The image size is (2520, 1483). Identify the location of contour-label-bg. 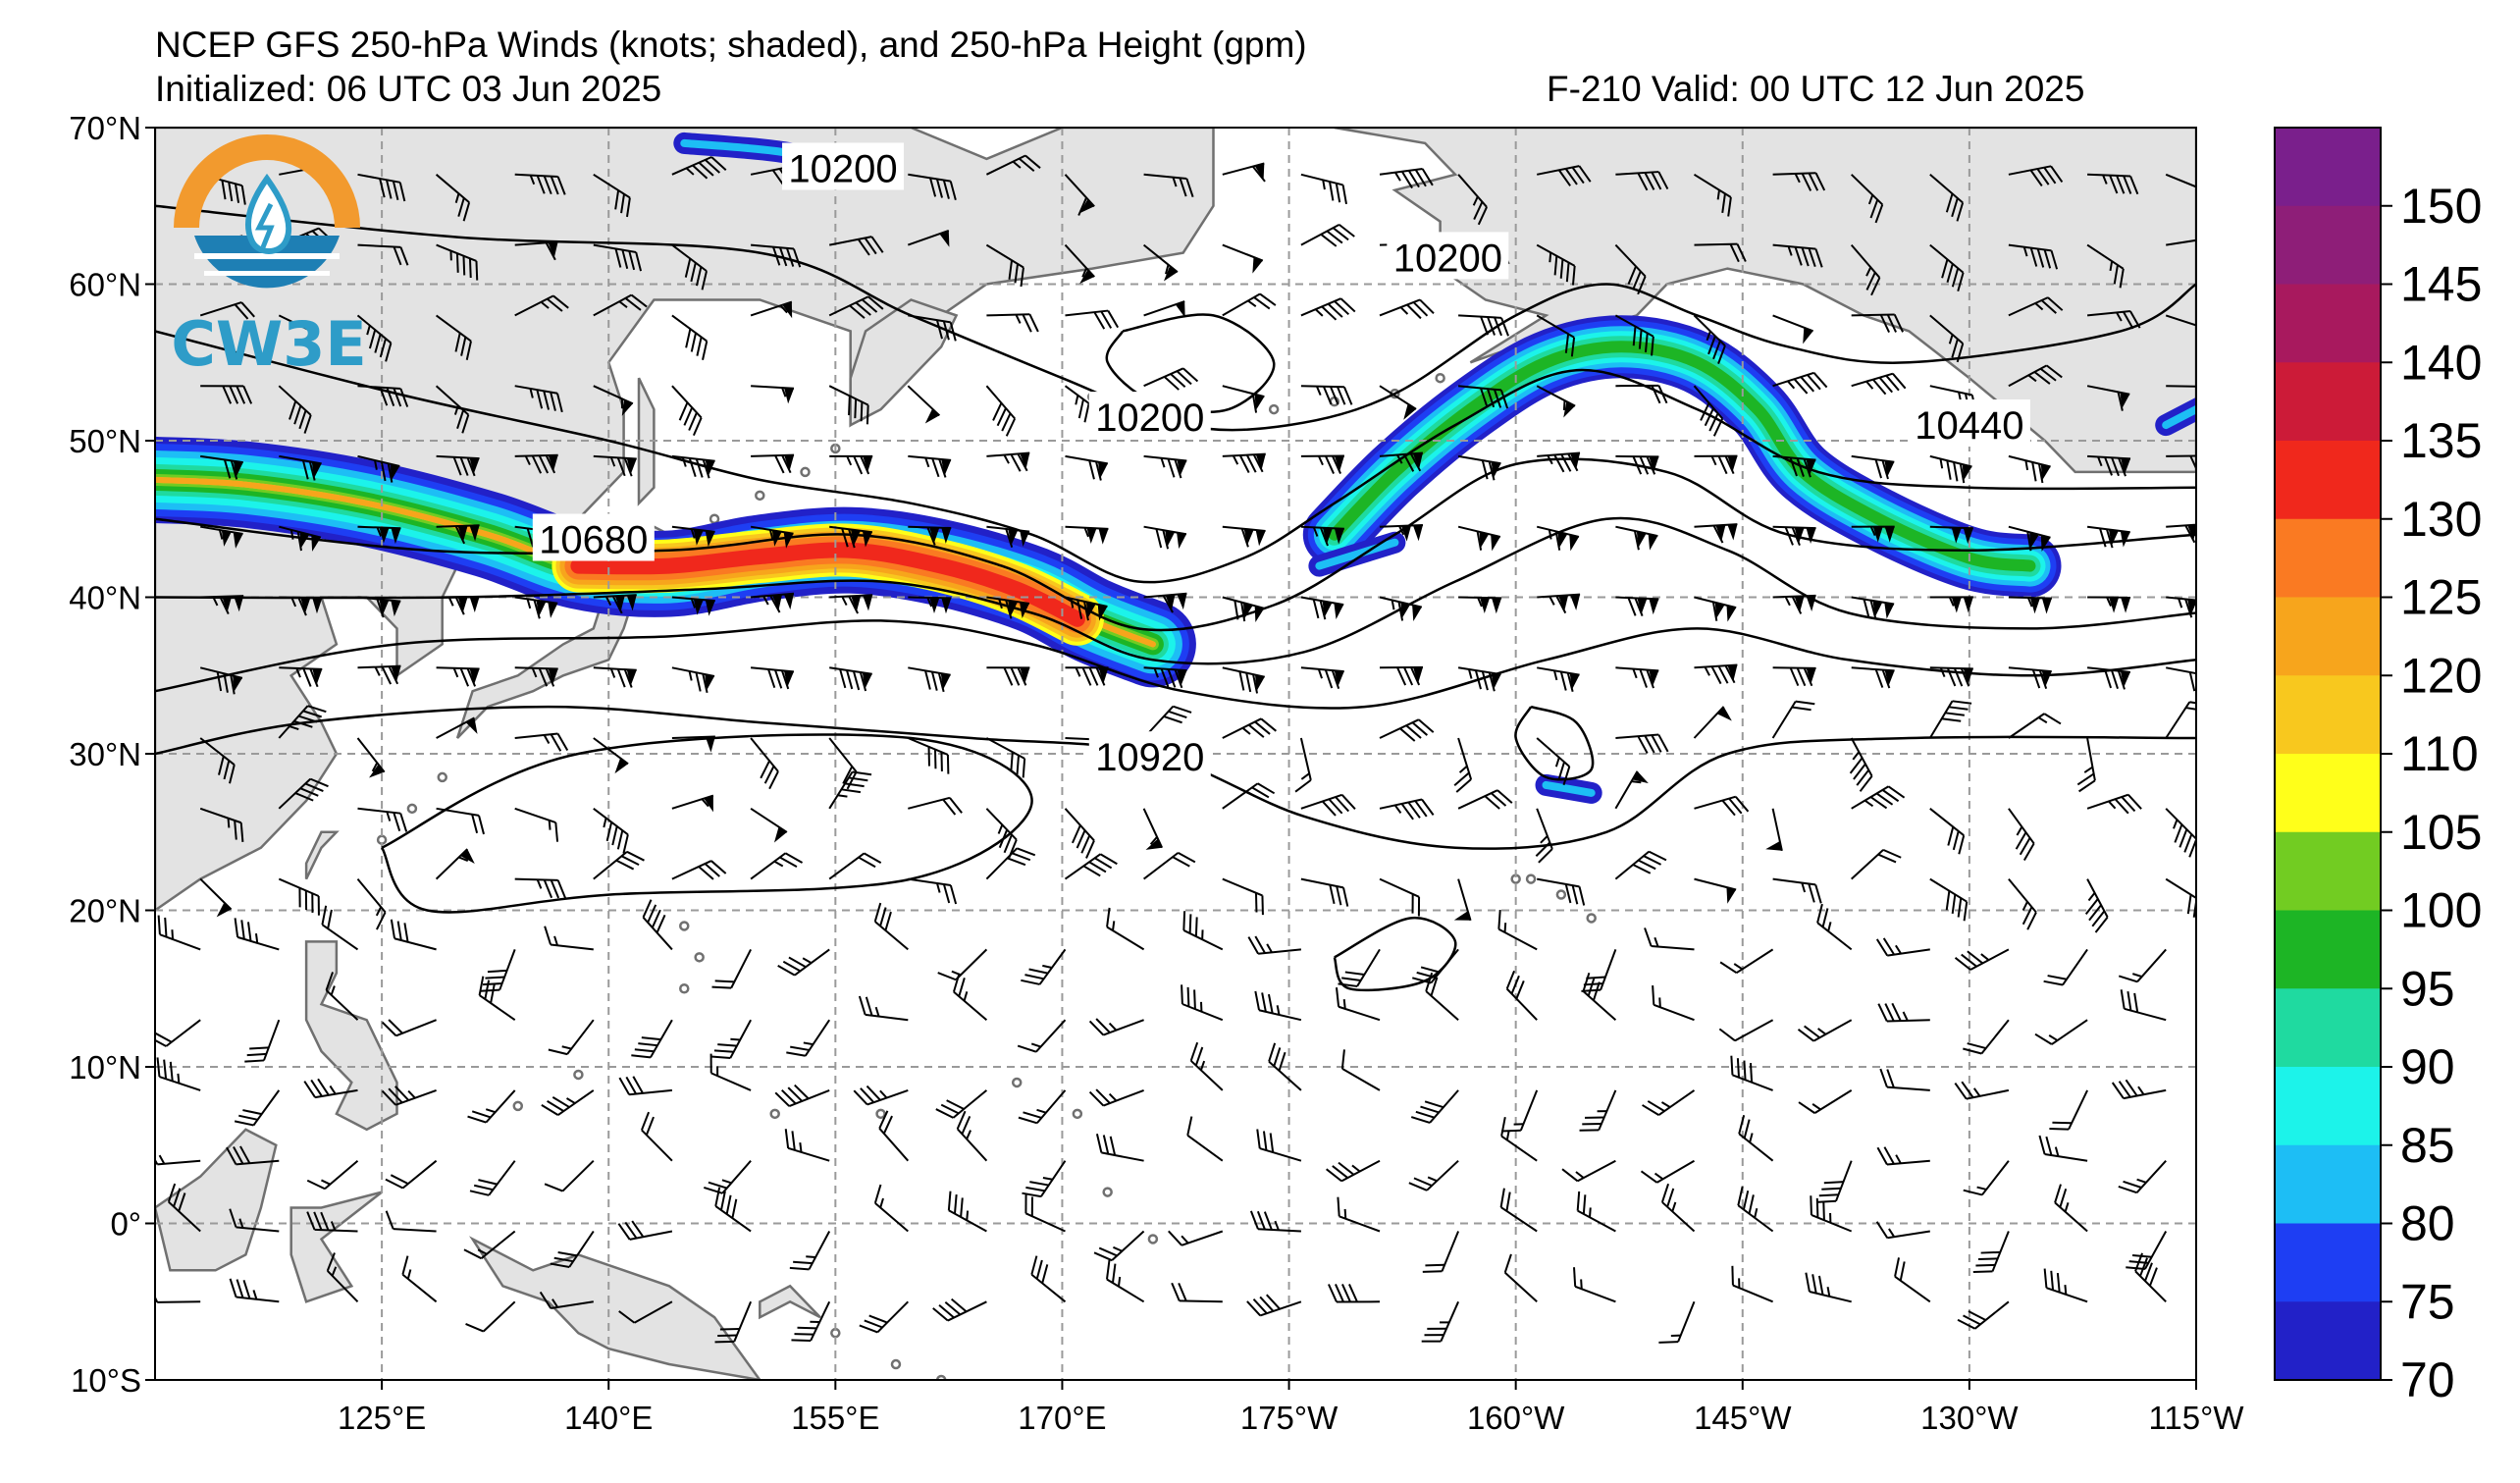
(1149, 416).